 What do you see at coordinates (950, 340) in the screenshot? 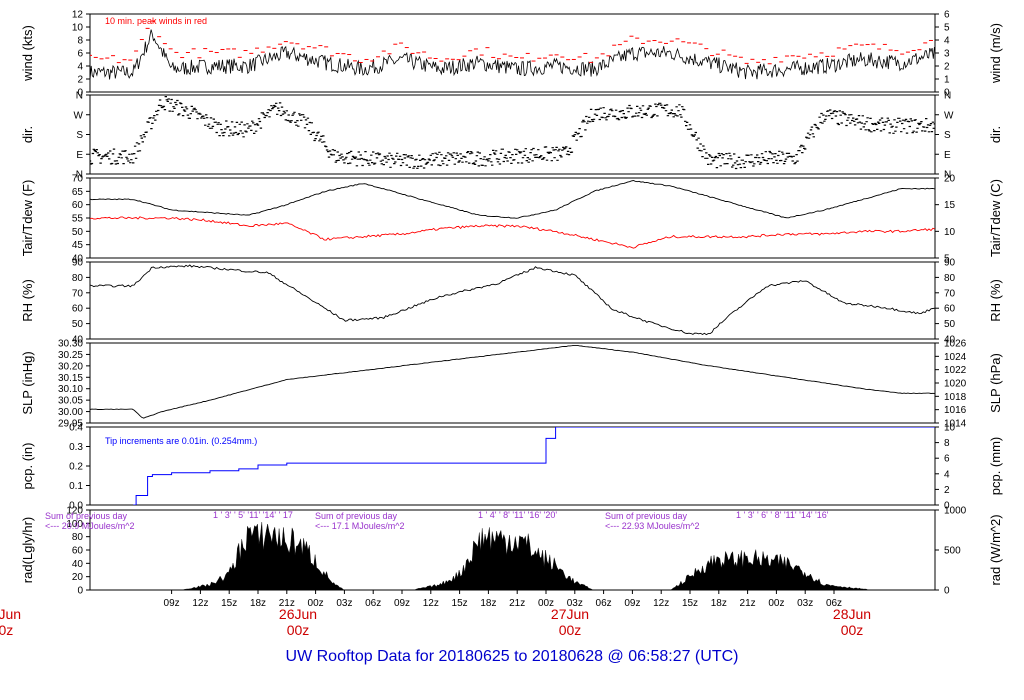
I see `right-tick-label: 40` at bounding box center [950, 340].